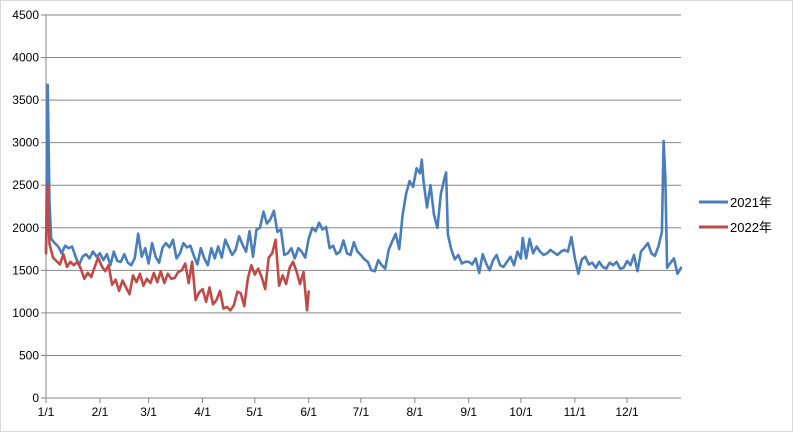 This screenshot has height=432, width=793. What do you see at coordinates (25, 206) in the screenshot?
I see `y-tick-labels: 0 500 1000 1500 2000 2500 3000 3500 4000 4500` at bounding box center [25, 206].